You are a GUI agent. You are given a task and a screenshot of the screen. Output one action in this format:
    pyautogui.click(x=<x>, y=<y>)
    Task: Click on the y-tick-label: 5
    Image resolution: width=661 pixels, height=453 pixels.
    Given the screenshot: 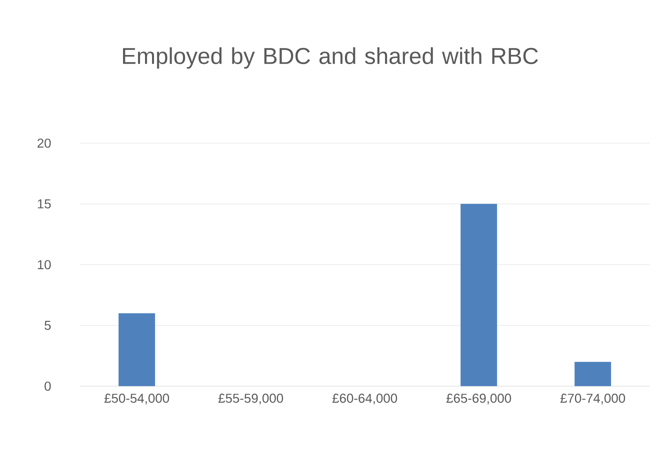 What is the action you would take?
    pyautogui.click(x=47, y=325)
    